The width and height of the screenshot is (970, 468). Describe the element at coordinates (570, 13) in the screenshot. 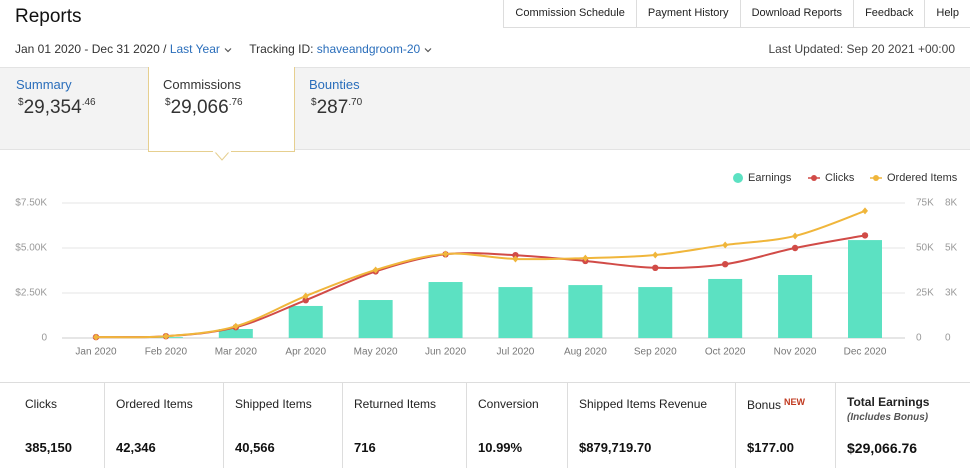

I see `nav-link: Commission Schedule` at that location.